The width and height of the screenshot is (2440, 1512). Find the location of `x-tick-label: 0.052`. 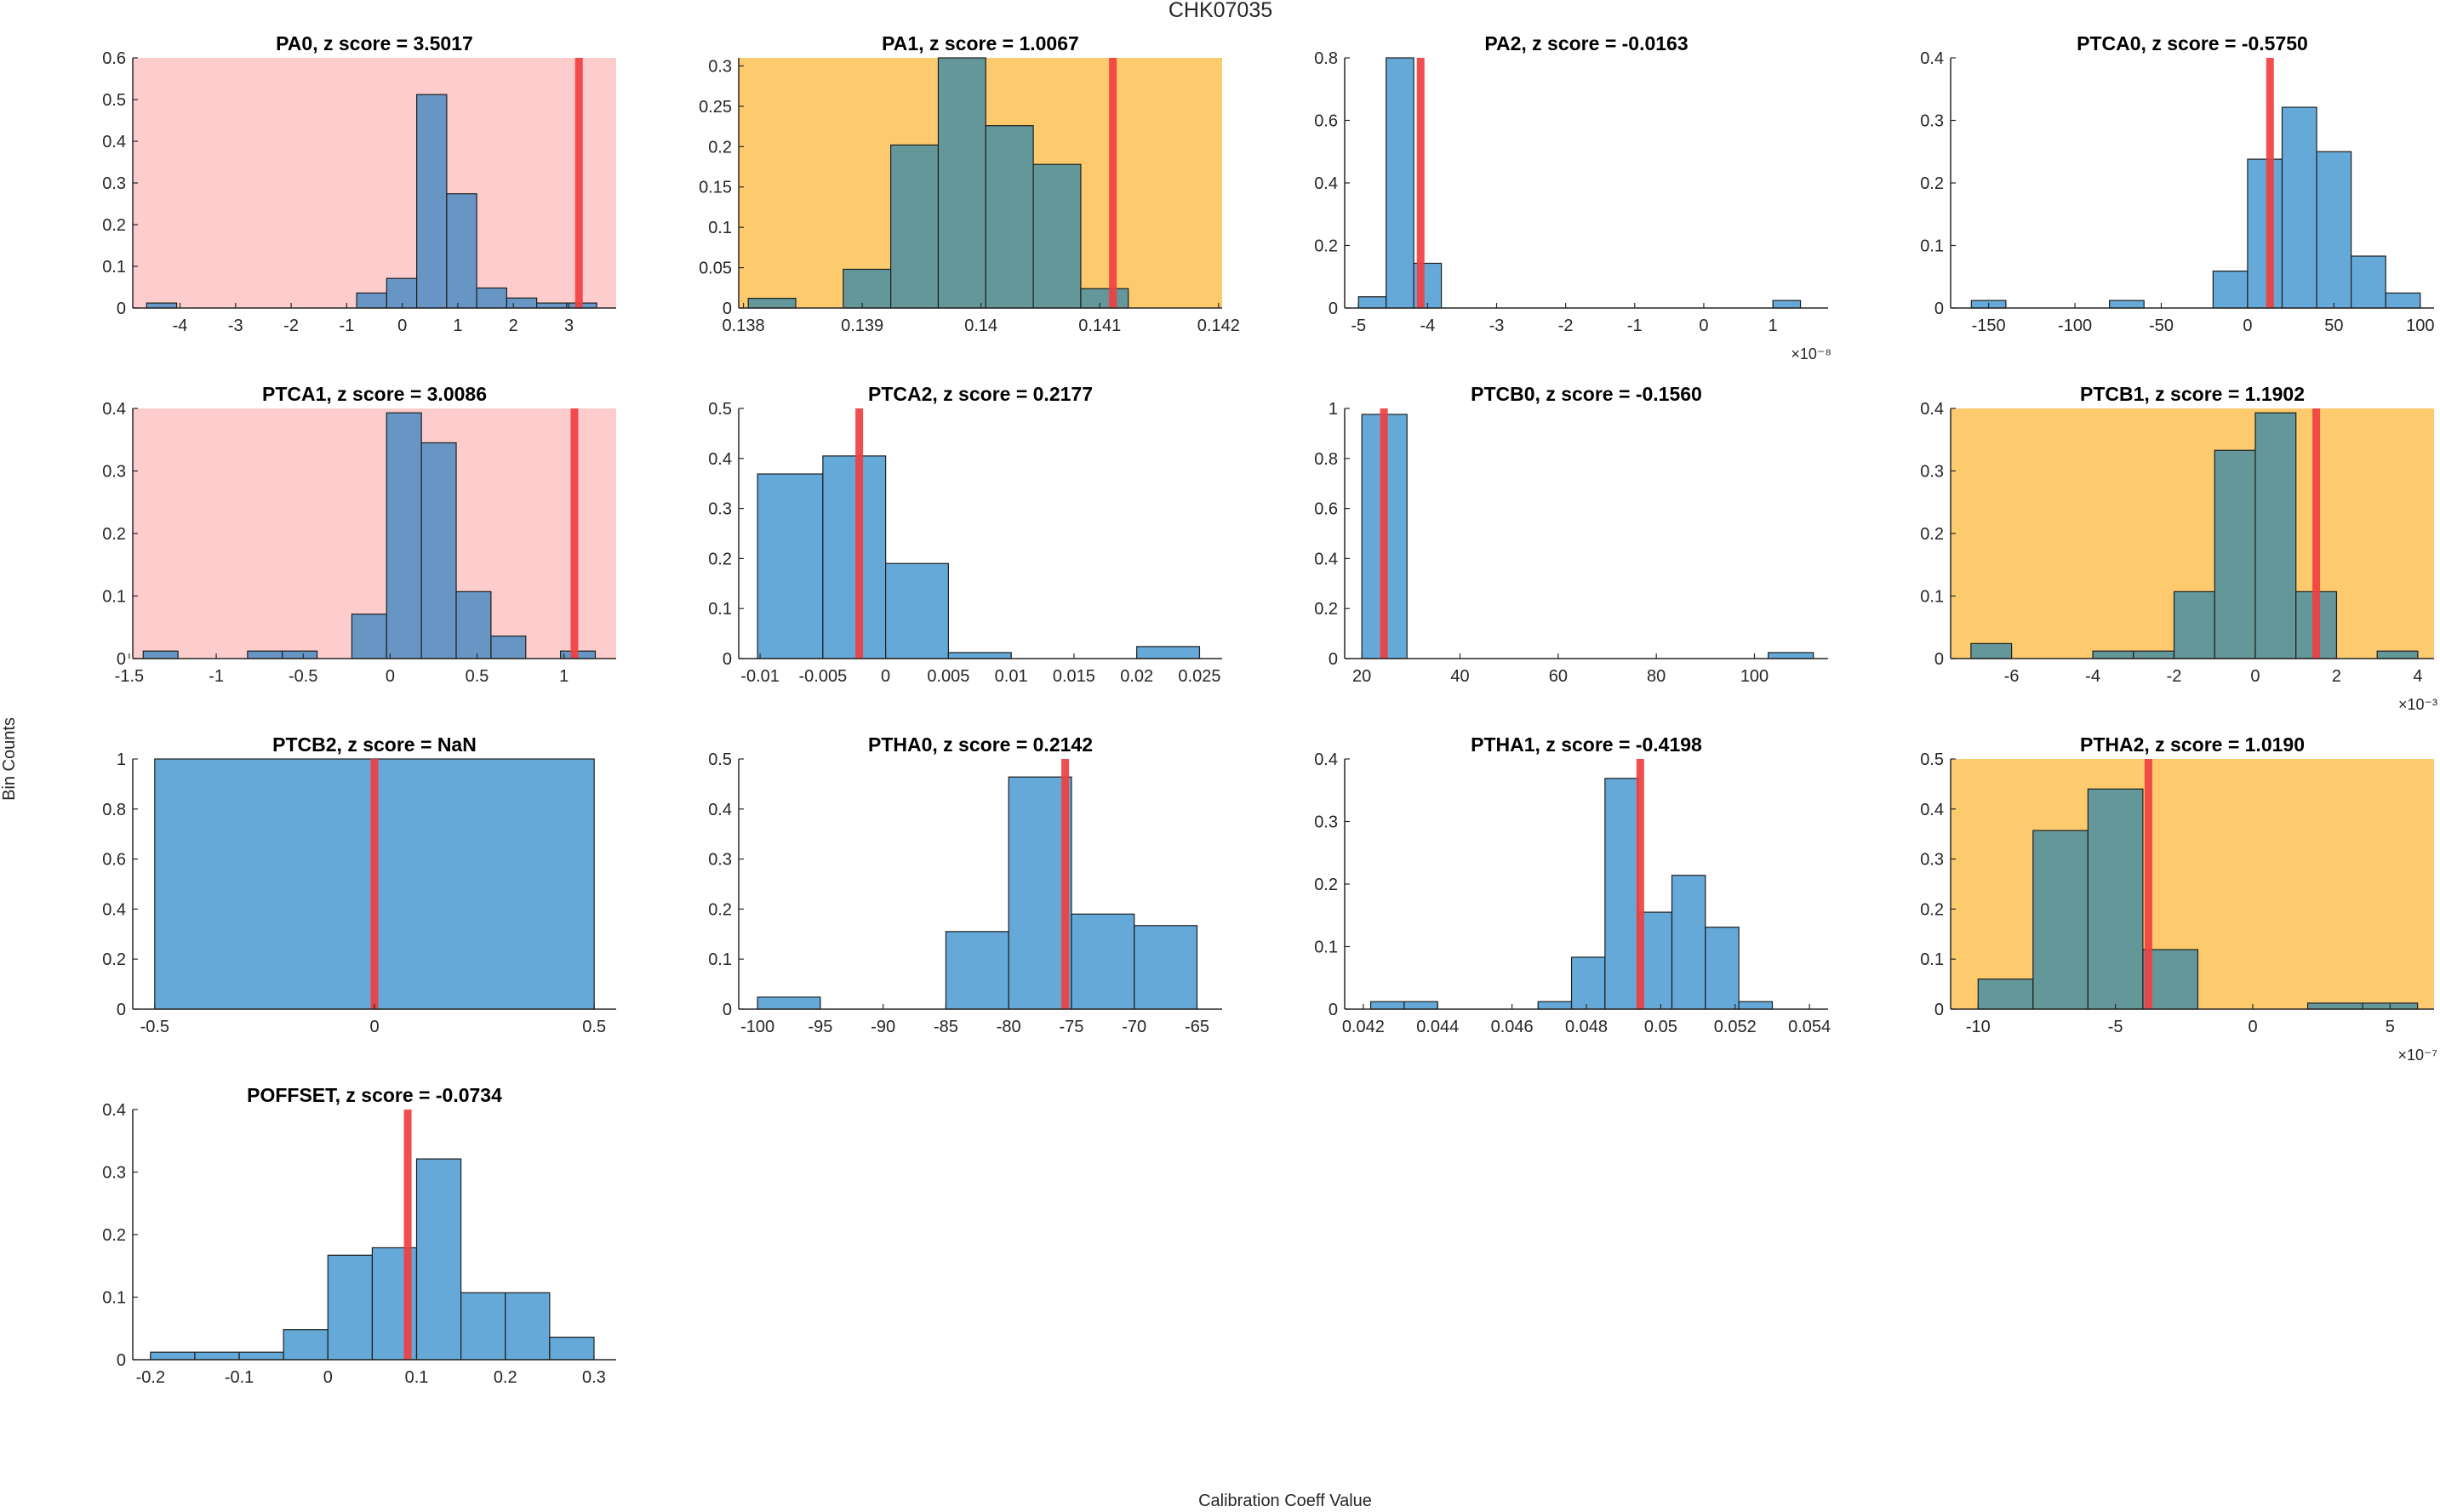

x-tick-label: 0.052 is located at coordinates (1735, 1027).